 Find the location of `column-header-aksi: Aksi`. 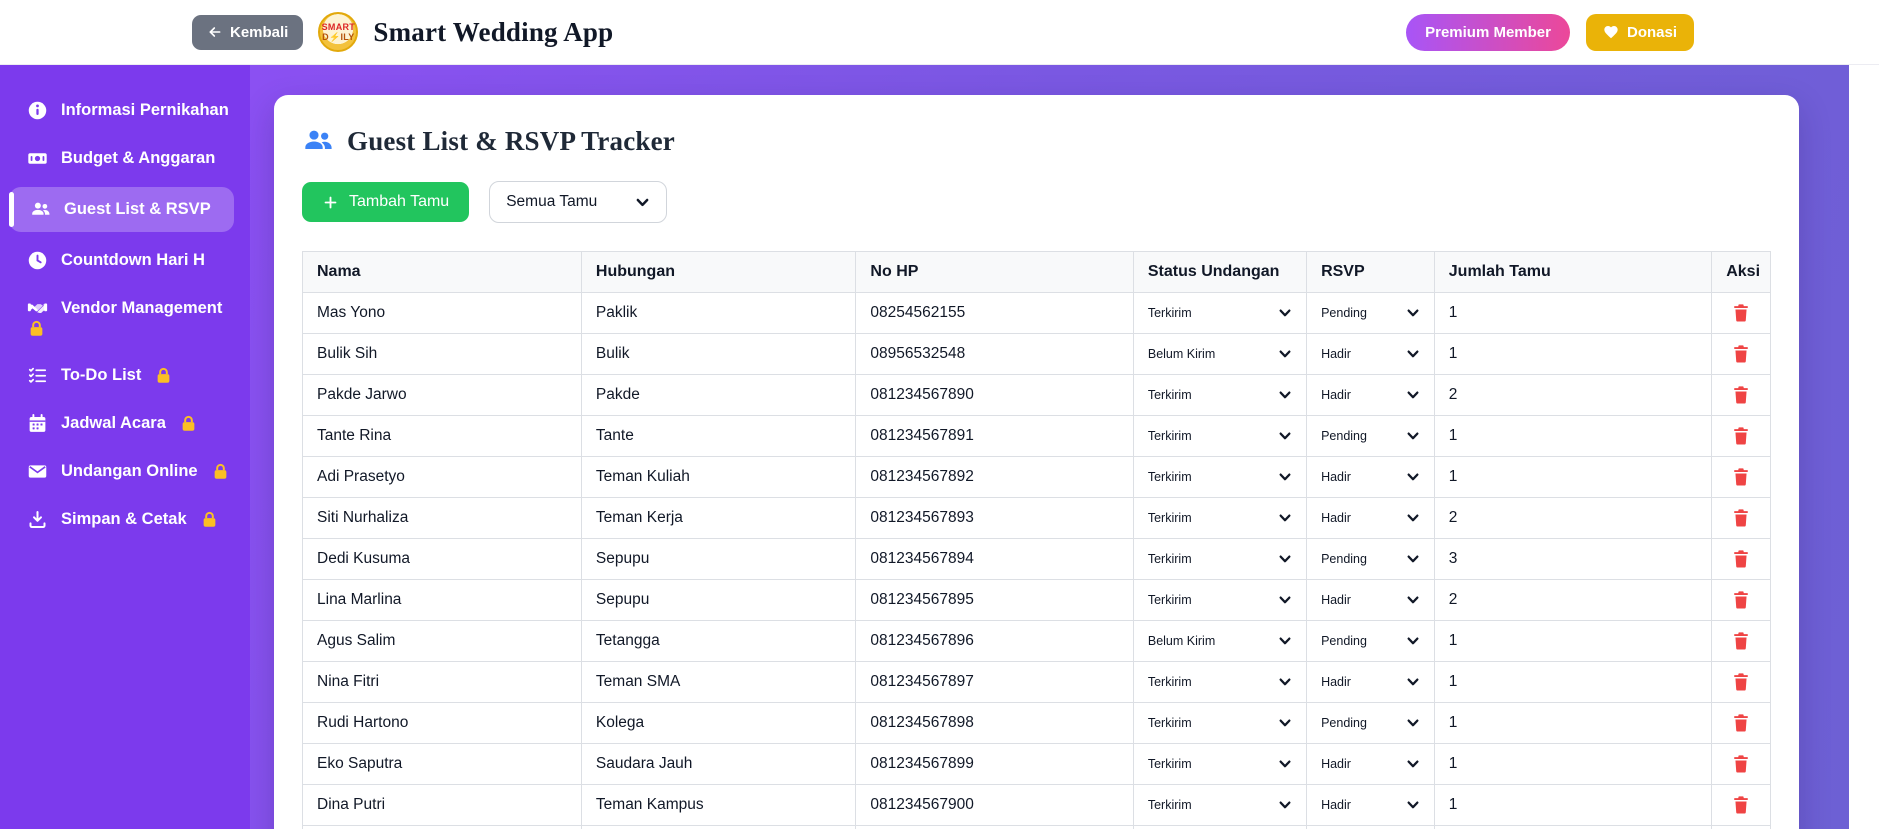

column-header-aksi: Aksi is located at coordinates (1741, 272).